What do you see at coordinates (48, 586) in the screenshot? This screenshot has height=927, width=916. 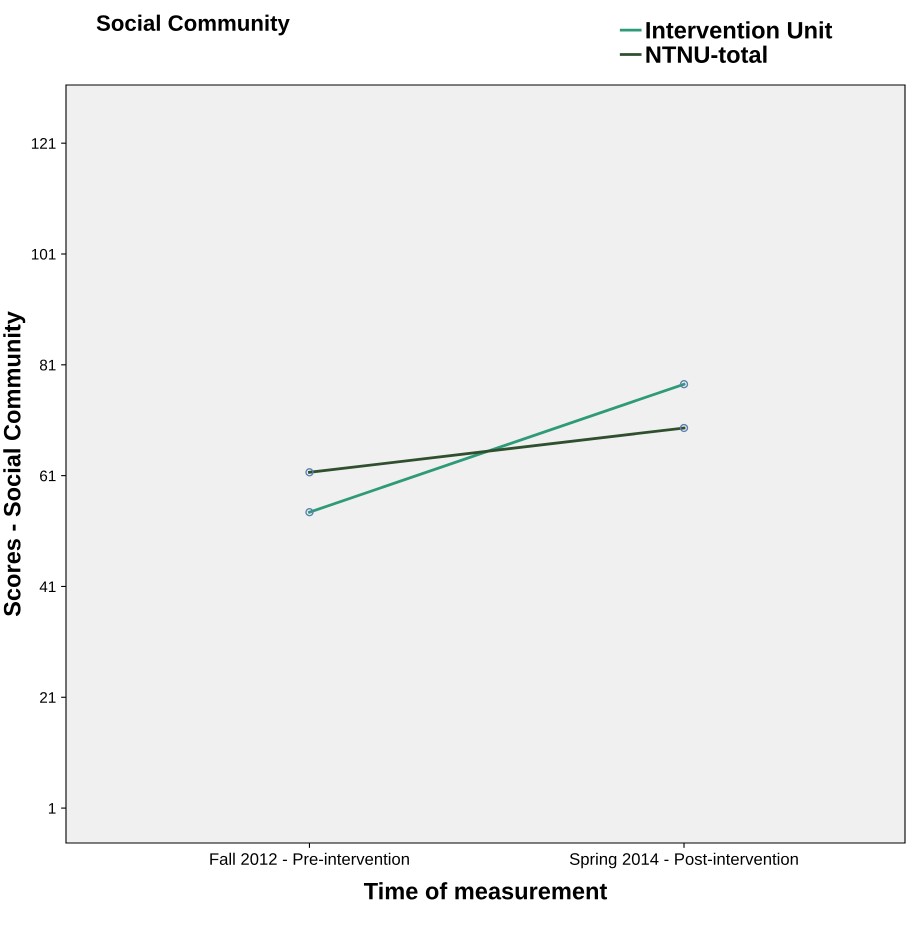 I see `y-tick-label: 41` at bounding box center [48, 586].